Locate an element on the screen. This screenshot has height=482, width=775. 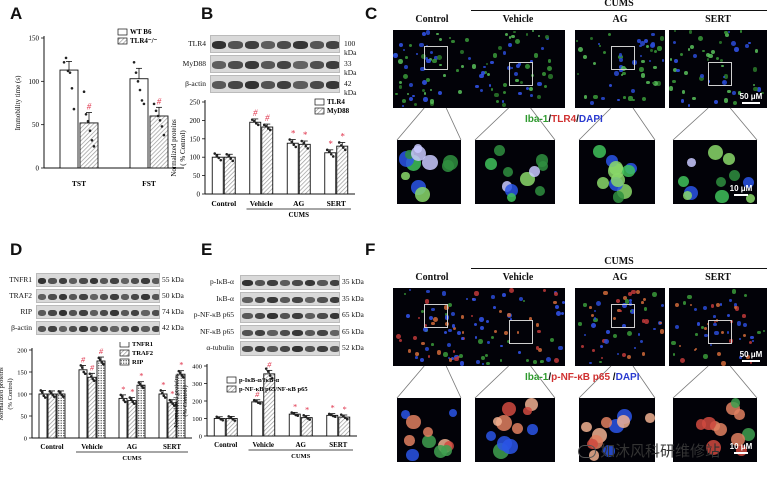
micrograph-overview is located at coordinates (718, 327).